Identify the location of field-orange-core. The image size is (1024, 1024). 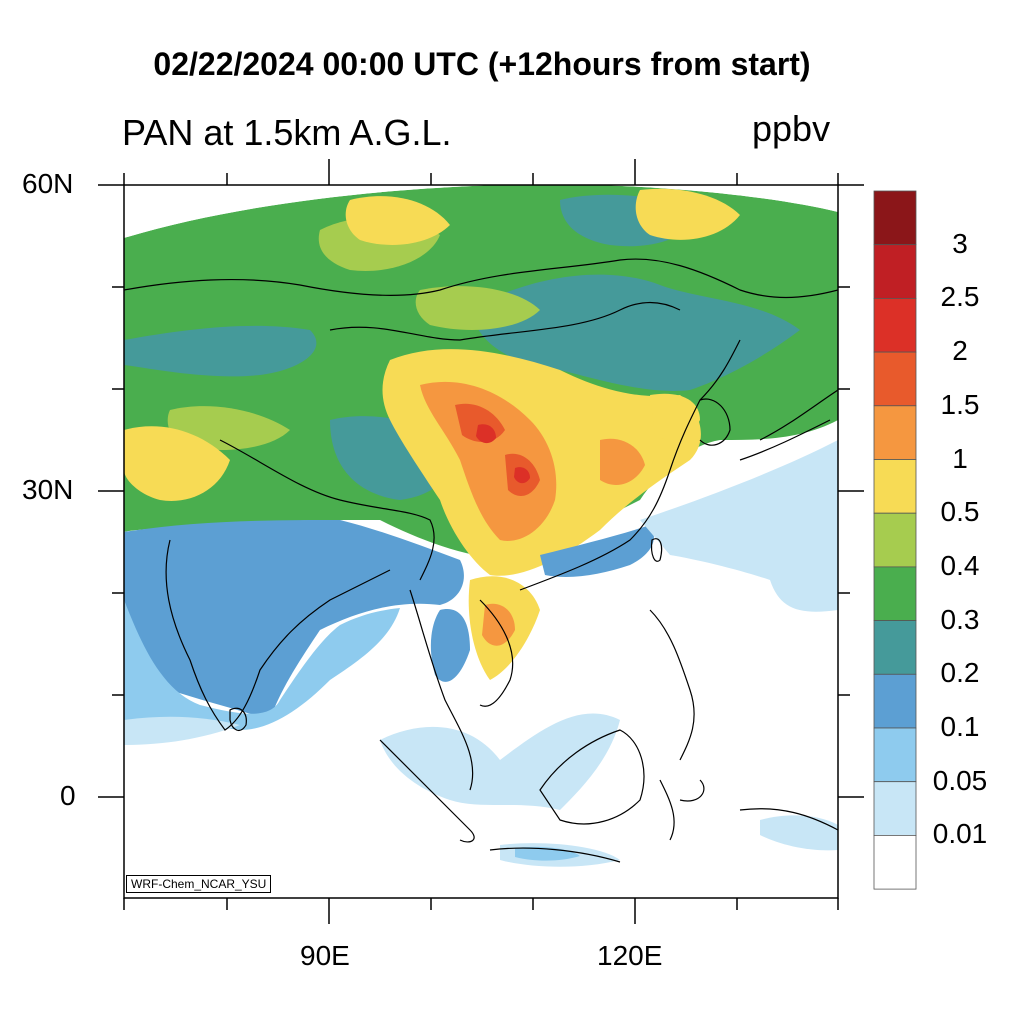
(488, 461).